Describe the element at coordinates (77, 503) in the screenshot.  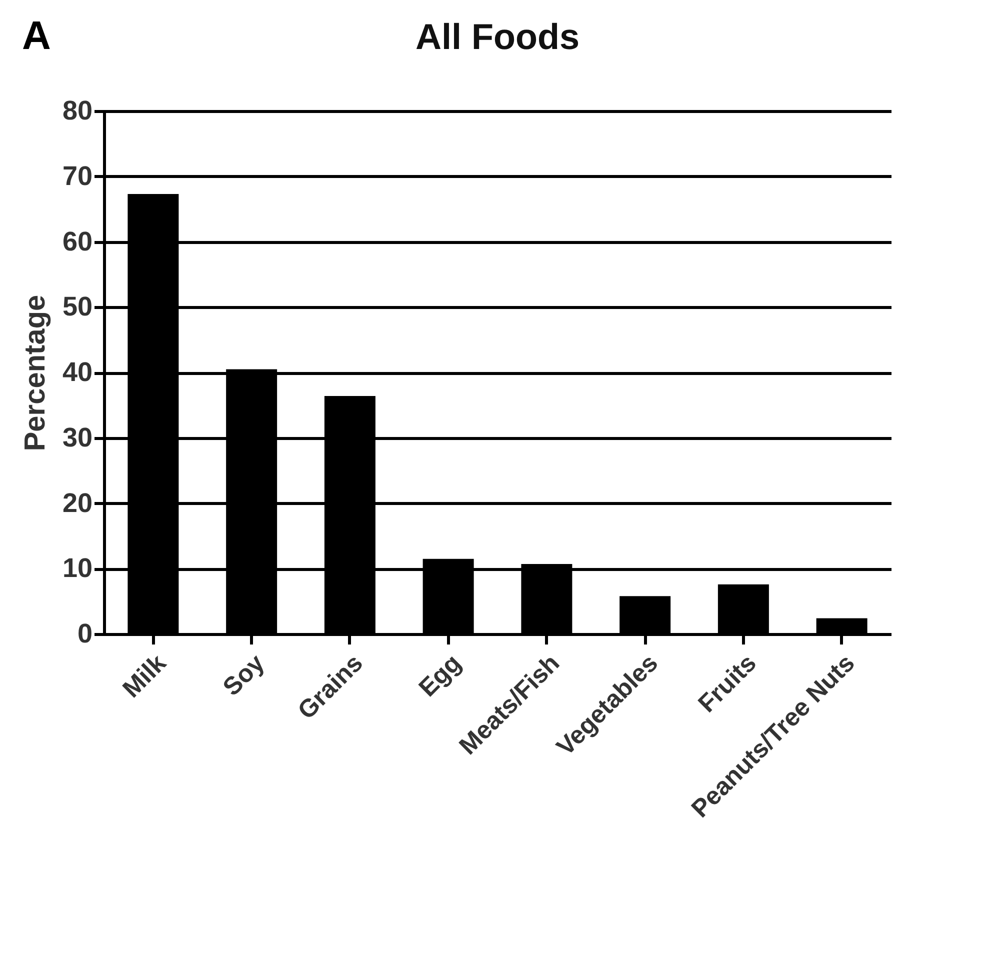
I see `y-tick-label: 20` at that location.